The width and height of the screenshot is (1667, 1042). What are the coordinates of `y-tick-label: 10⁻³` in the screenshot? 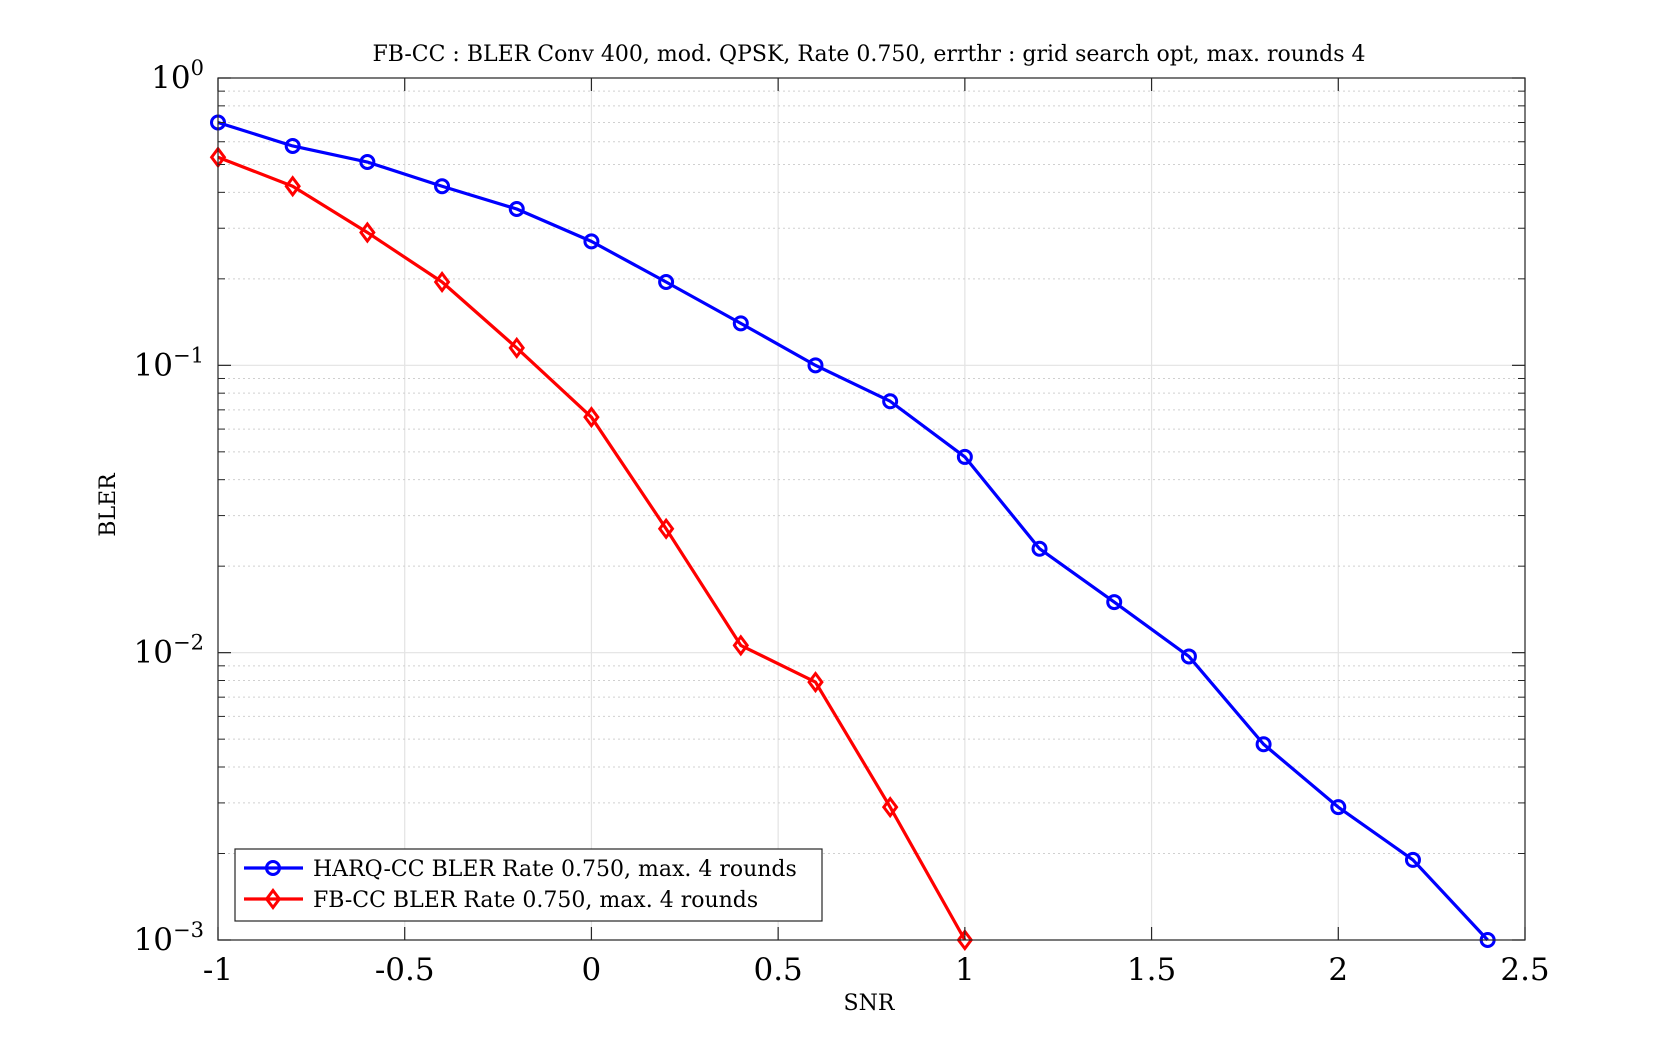 It's located at (169, 938).